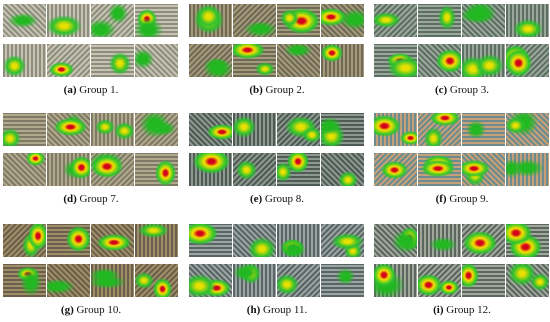 The height and width of the screenshot is (322, 550). What do you see at coordinates (284, 199) in the screenshot?
I see `caption-text: Group 8.` at bounding box center [284, 199].